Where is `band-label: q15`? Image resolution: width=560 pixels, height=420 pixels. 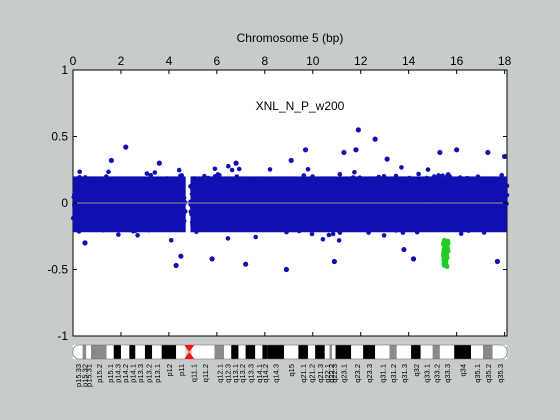 band-label: q15 is located at coordinates (291, 370).